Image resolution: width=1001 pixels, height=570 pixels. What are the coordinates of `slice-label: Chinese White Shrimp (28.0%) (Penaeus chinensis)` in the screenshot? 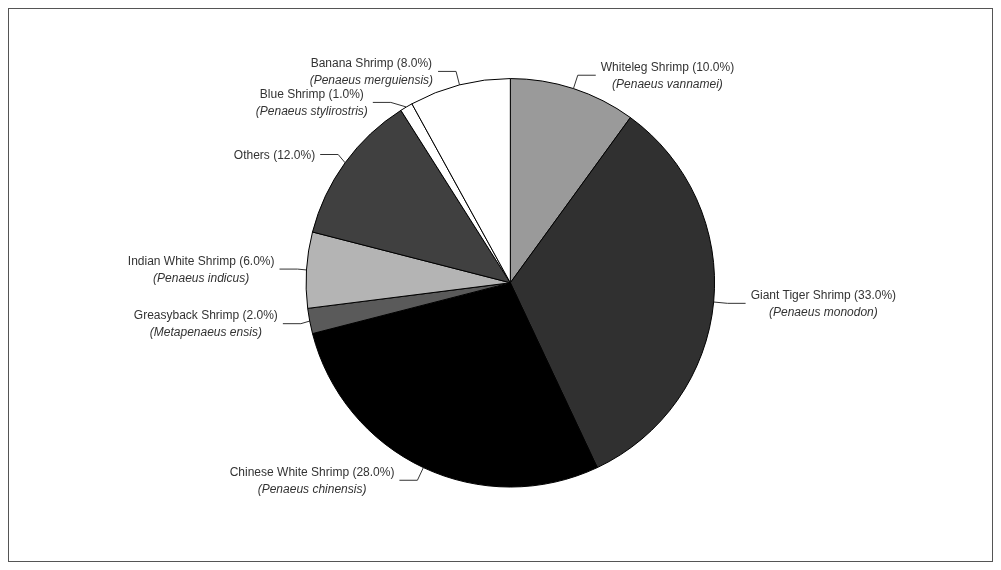 It's located at (312, 480).